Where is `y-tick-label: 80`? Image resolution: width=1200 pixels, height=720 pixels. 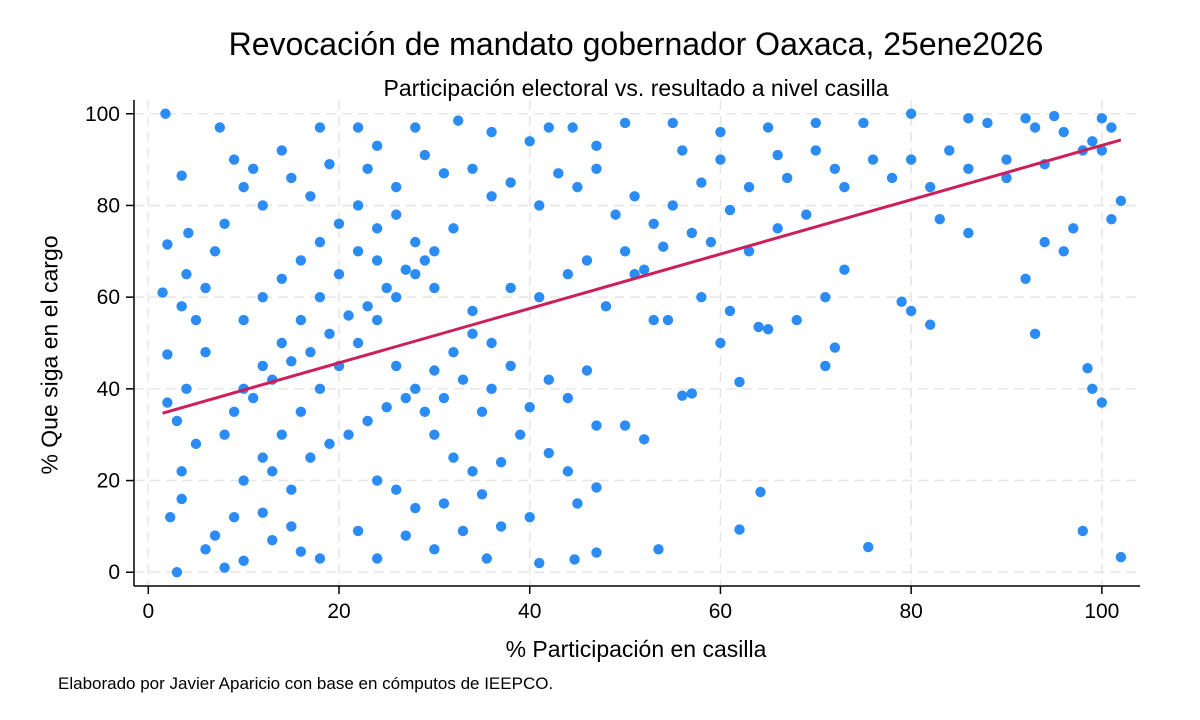
y-tick-label: 80 is located at coordinates (108, 205).